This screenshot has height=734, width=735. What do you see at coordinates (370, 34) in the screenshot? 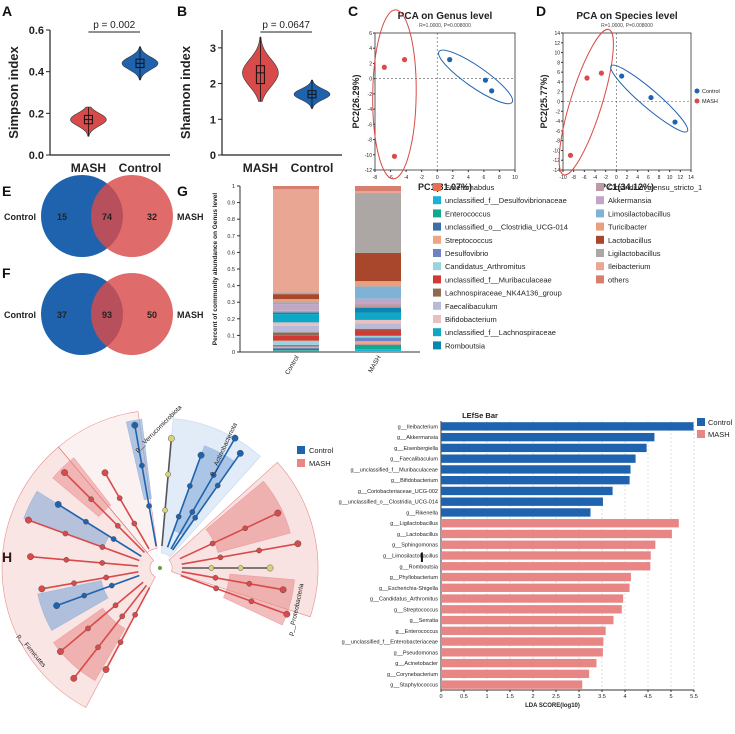
I see `y-tick-label: 6` at bounding box center [370, 34].